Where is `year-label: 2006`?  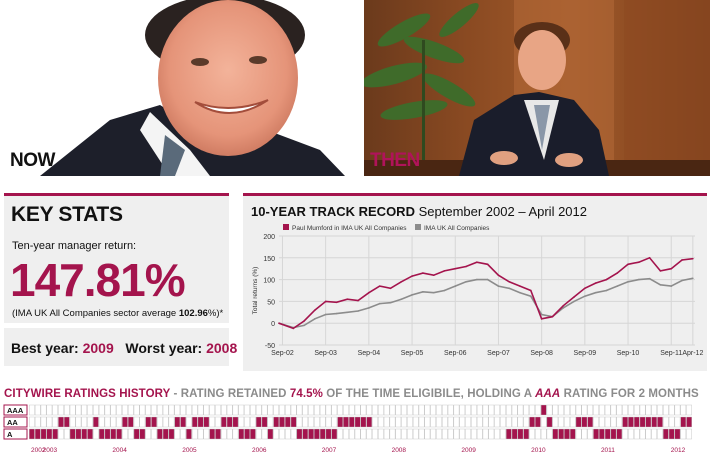 year-label: 2006 is located at coordinates (259, 450).